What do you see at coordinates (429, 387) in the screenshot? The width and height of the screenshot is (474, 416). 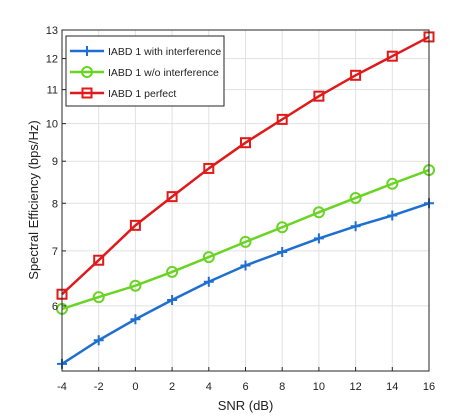 I see `x-tick-label: 16` at bounding box center [429, 387].